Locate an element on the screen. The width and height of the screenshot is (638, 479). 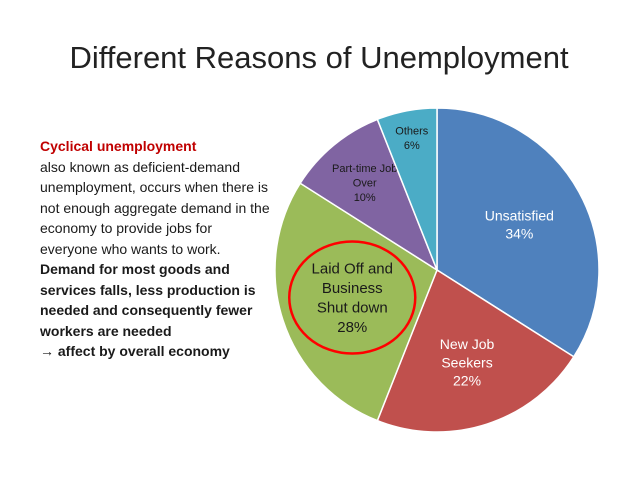
slice-label-0: Unsatisfied 34% is located at coordinates (519, 225).